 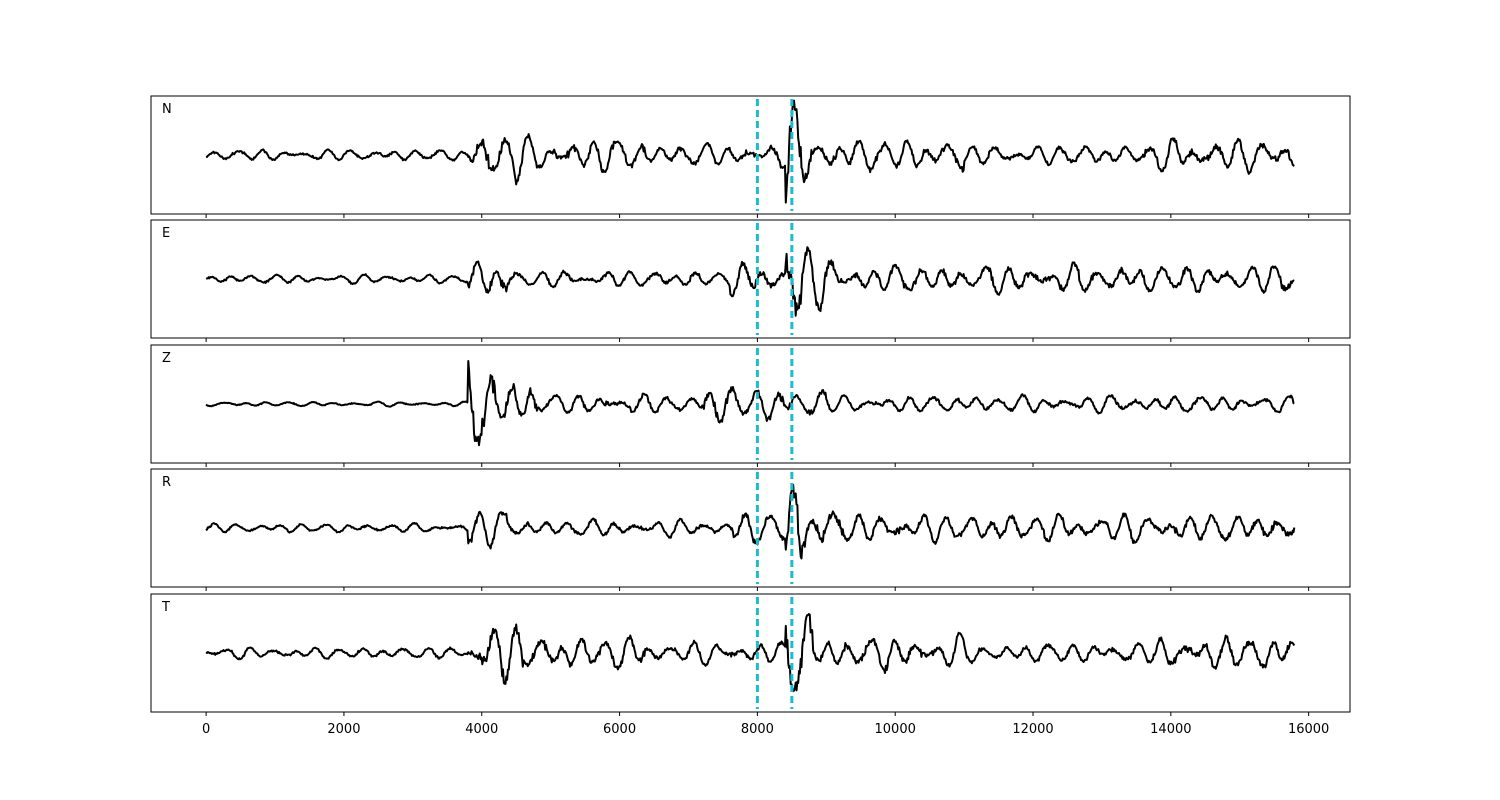 What do you see at coordinates (343, 729) in the screenshot?
I see `x-tick-label: 2000` at bounding box center [343, 729].